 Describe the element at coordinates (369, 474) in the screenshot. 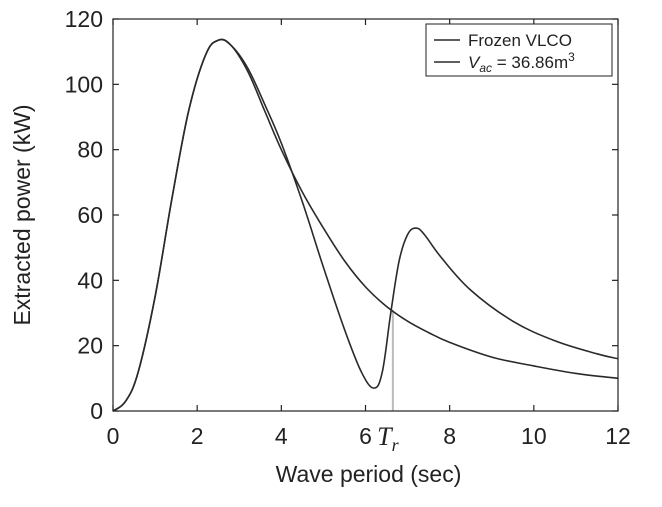

I see `x-axis-label: Wave period (sec)` at that location.